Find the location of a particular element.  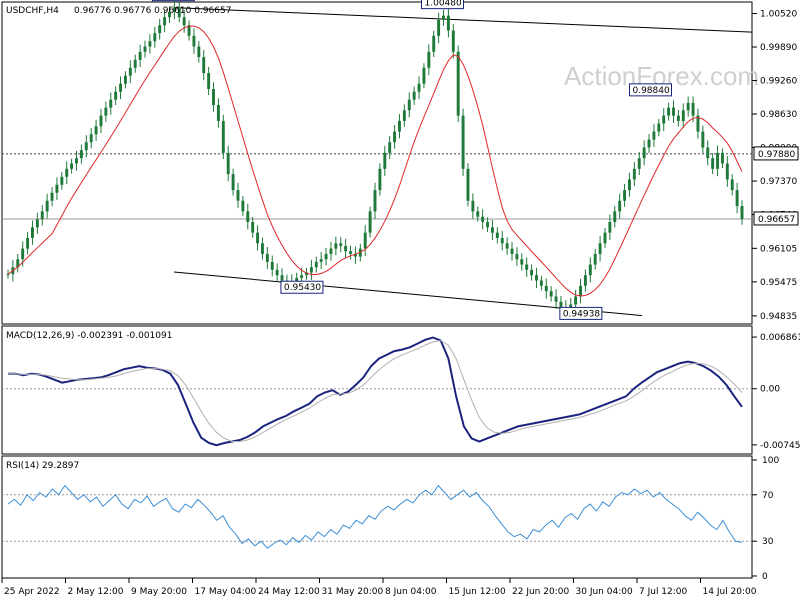

price-tick-label: 0.95475 is located at coordinates (778, 283).